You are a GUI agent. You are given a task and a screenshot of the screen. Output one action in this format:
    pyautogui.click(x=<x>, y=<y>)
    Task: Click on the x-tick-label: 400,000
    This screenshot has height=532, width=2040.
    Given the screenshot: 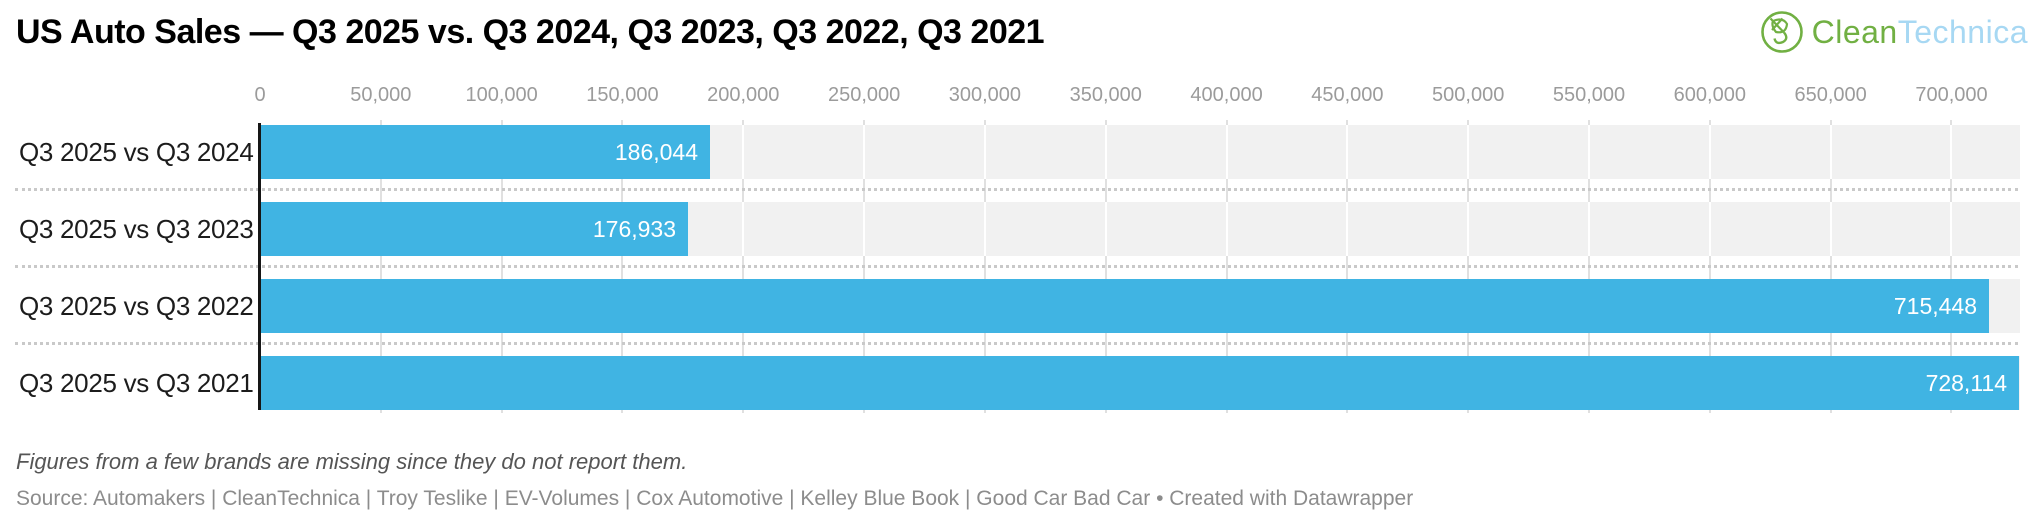 What is the action you would take?
    pyautogui.click(x=1226, y=95)
    